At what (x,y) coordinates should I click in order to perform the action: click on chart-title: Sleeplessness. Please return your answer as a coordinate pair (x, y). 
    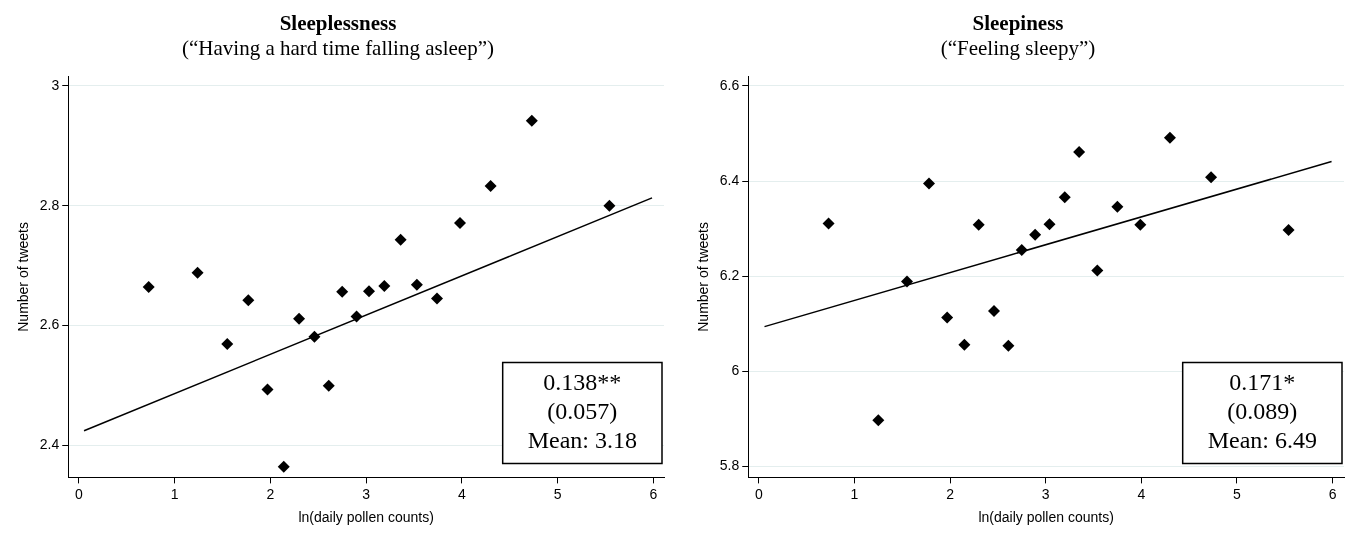
    Looking at the image, I should click on (338, 23).